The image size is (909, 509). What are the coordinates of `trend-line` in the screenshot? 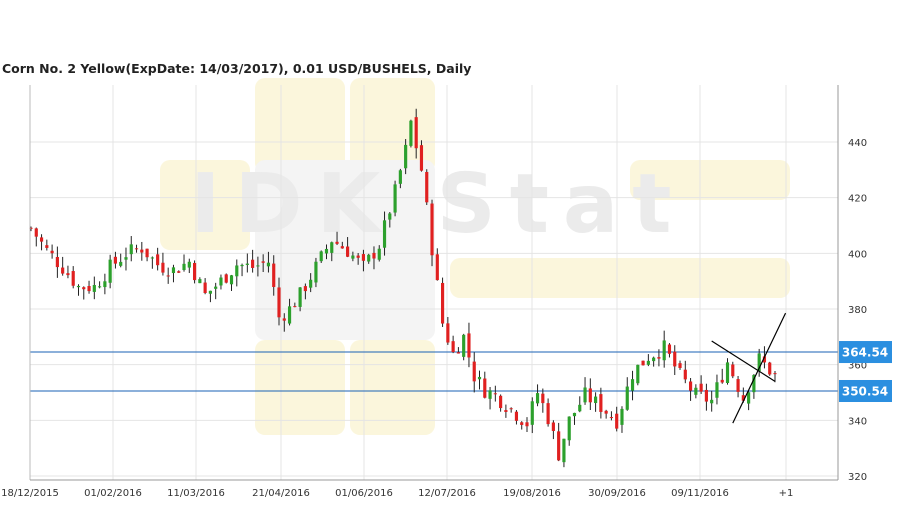 It's located at (759, 368).